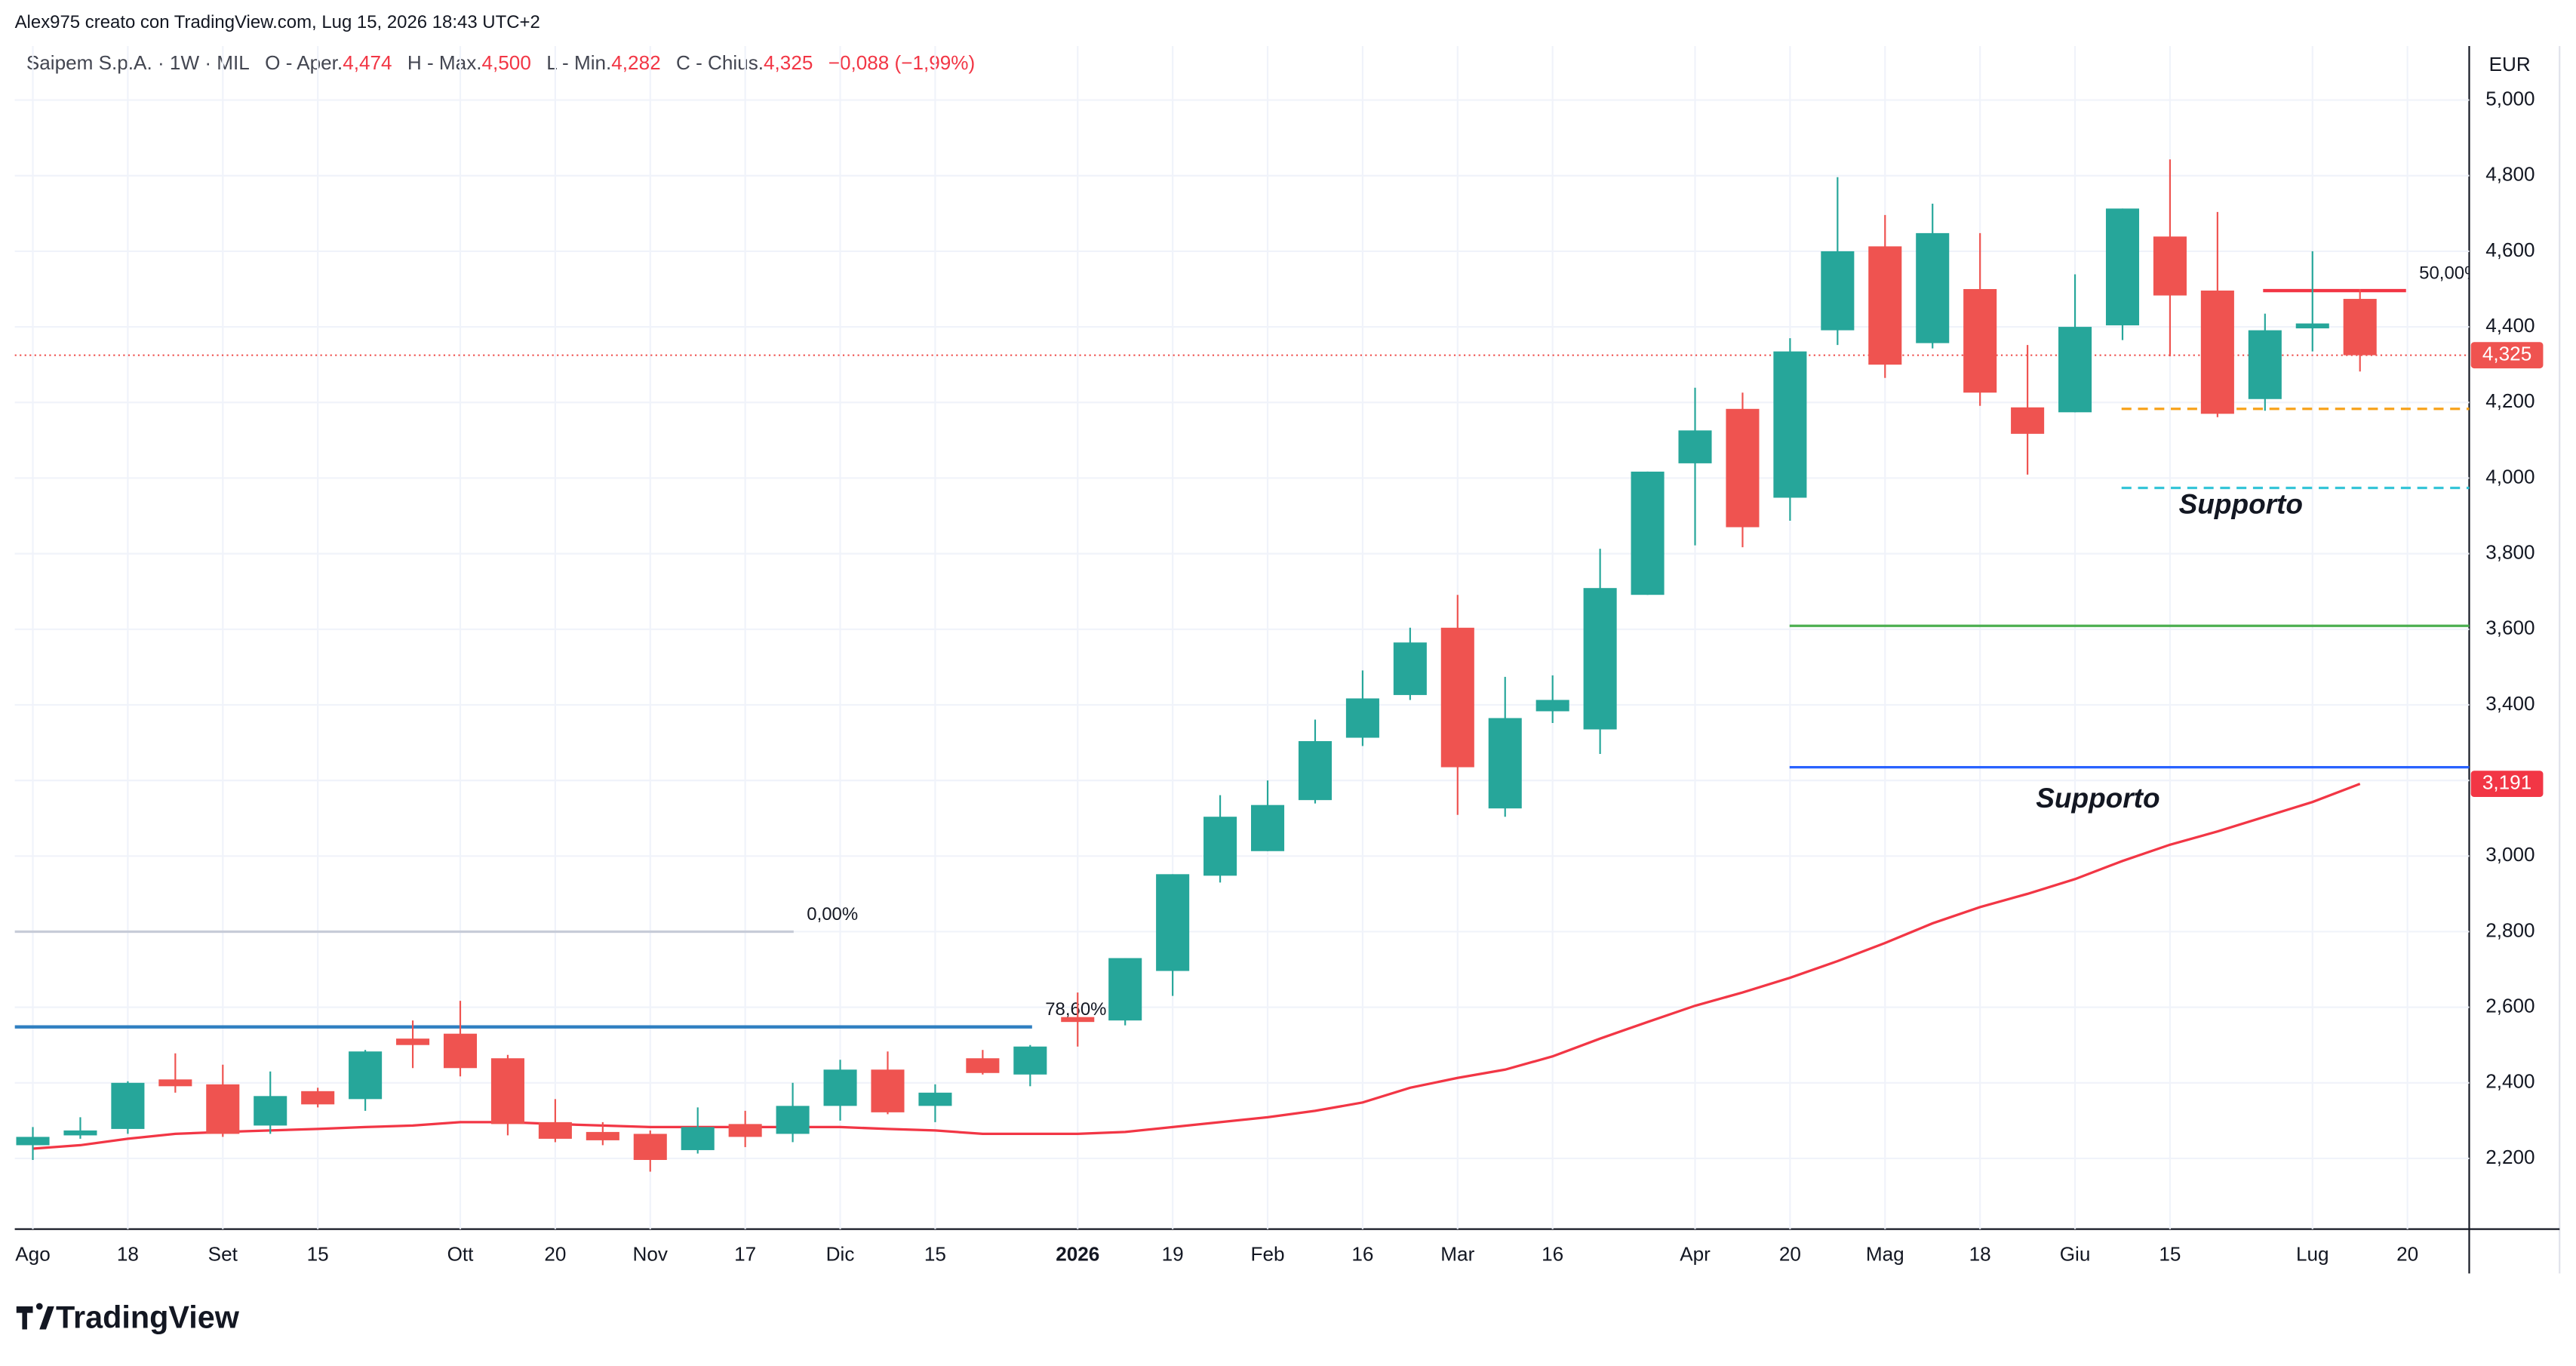 The width and height of the screenshot is (2576, 1366). Describe the element at coordinates (506, 62) in the screenshot. I see `legend-value: 4,500` at that location.